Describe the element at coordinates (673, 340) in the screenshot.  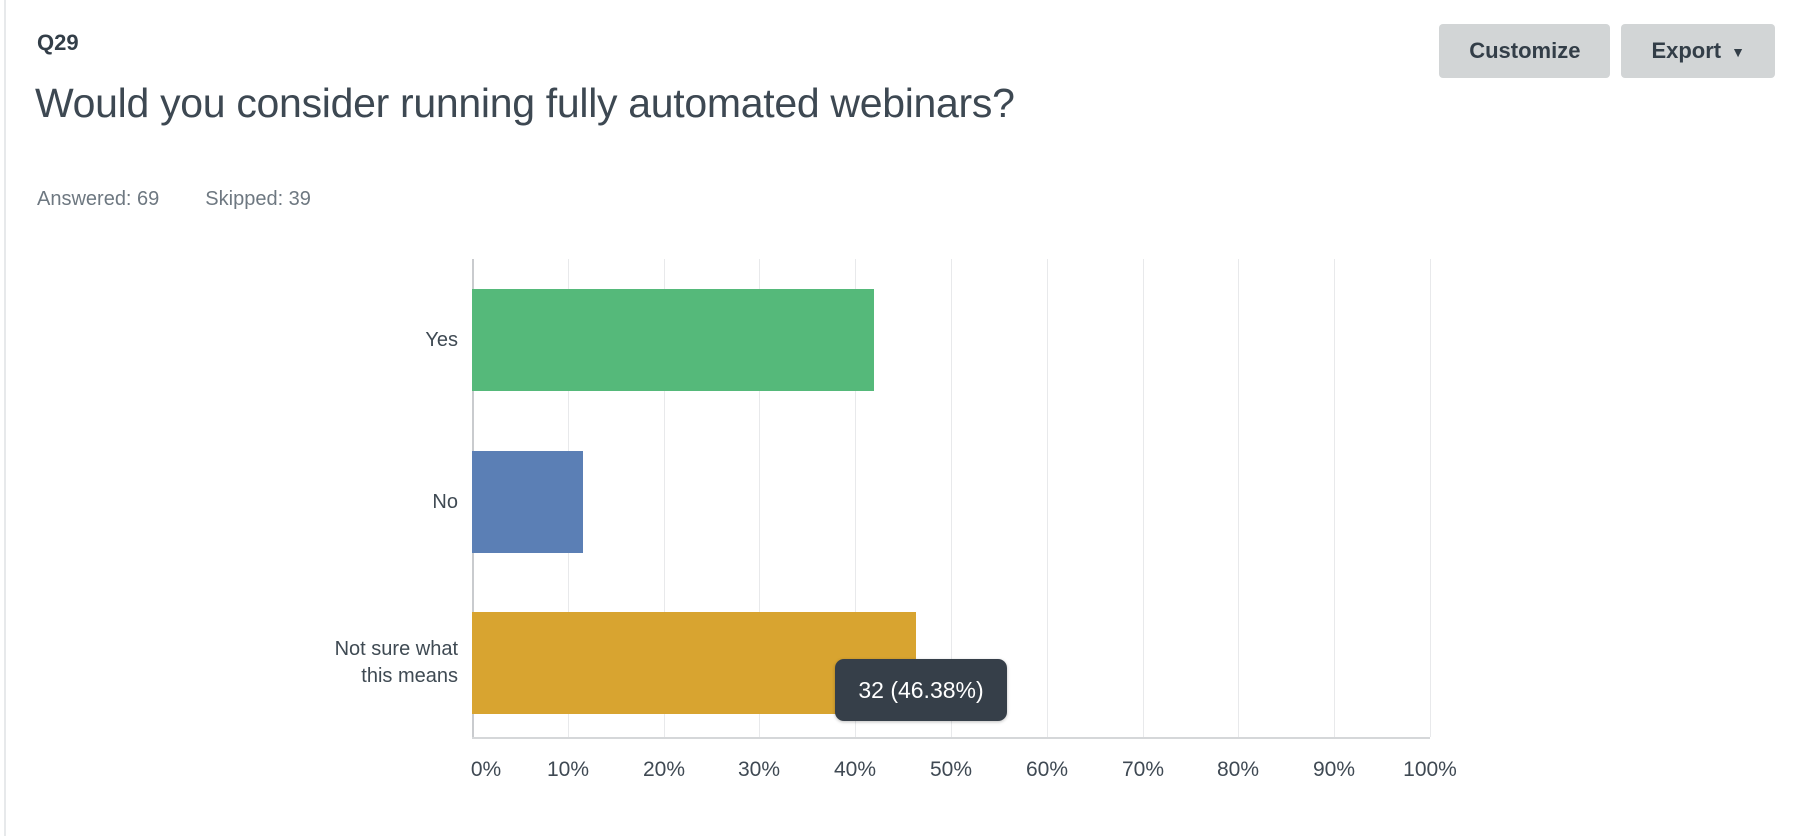
I see `bar-yes` at that location.